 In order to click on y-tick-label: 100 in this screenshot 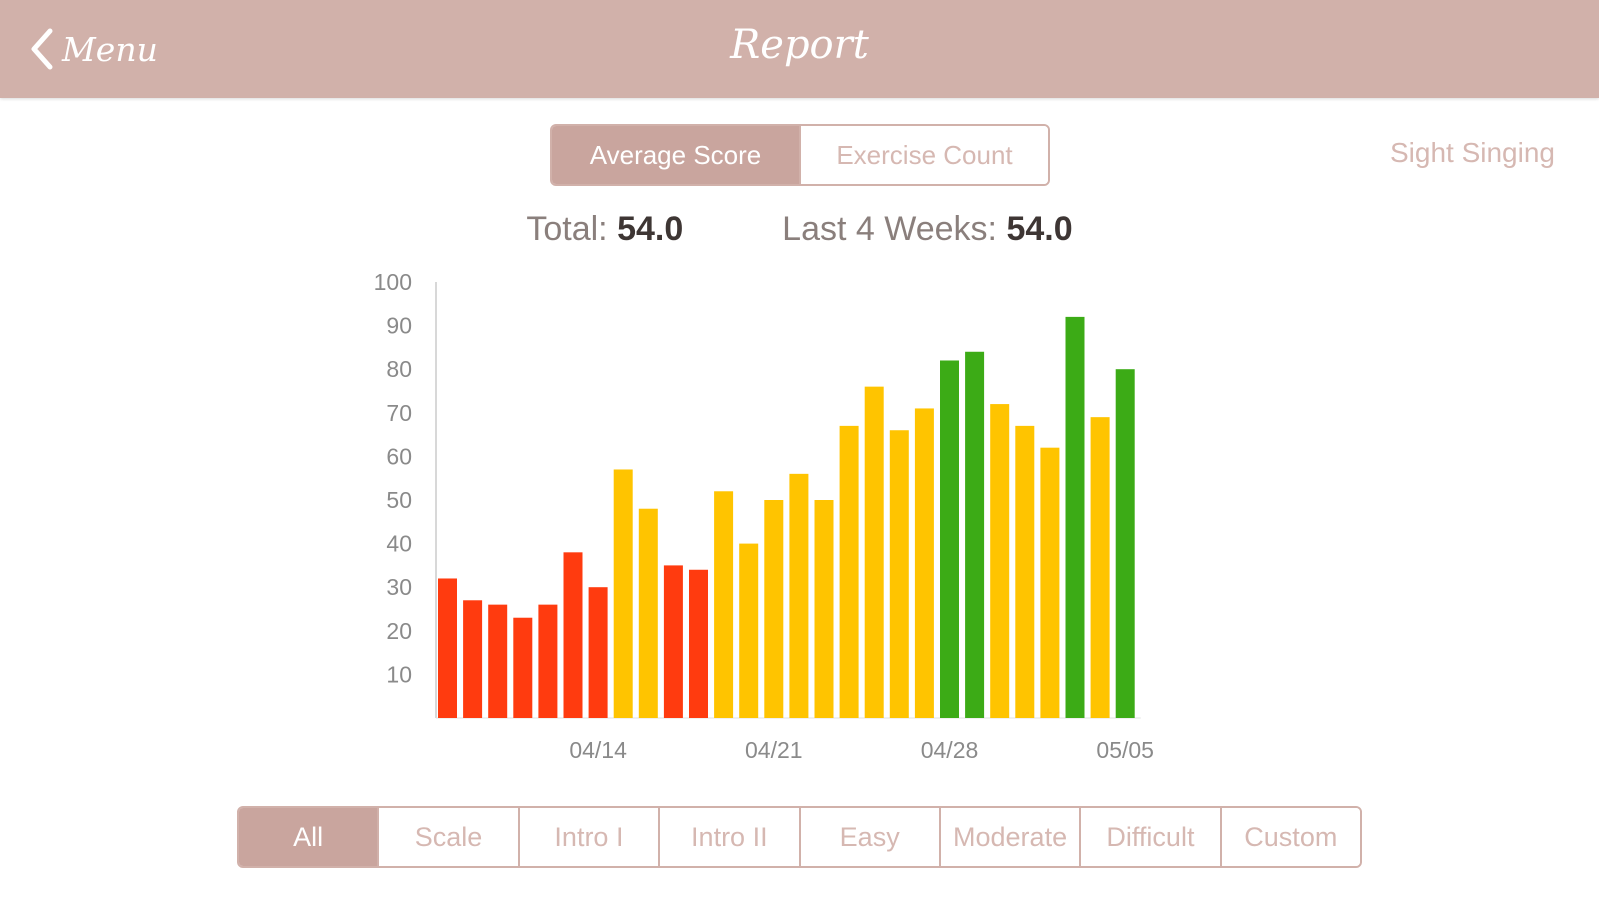, I will do `click(393, 282)`.